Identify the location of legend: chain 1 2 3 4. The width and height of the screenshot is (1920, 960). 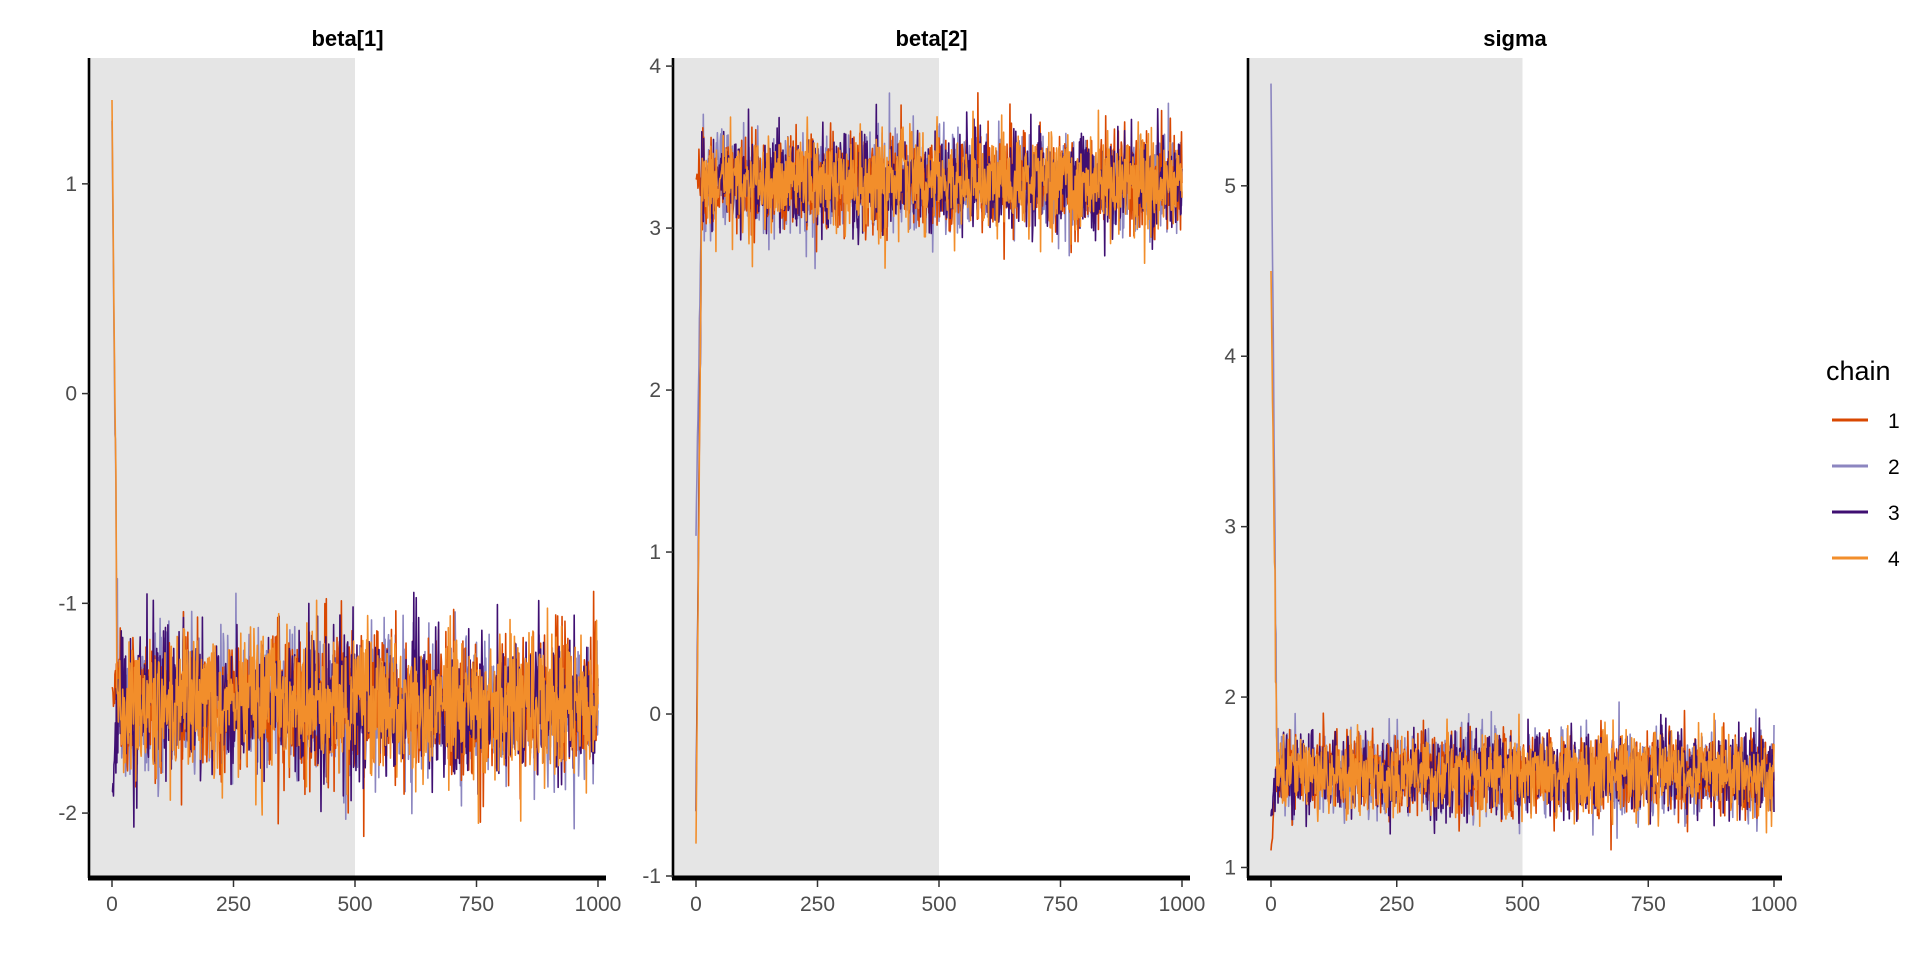
(1863, 463).